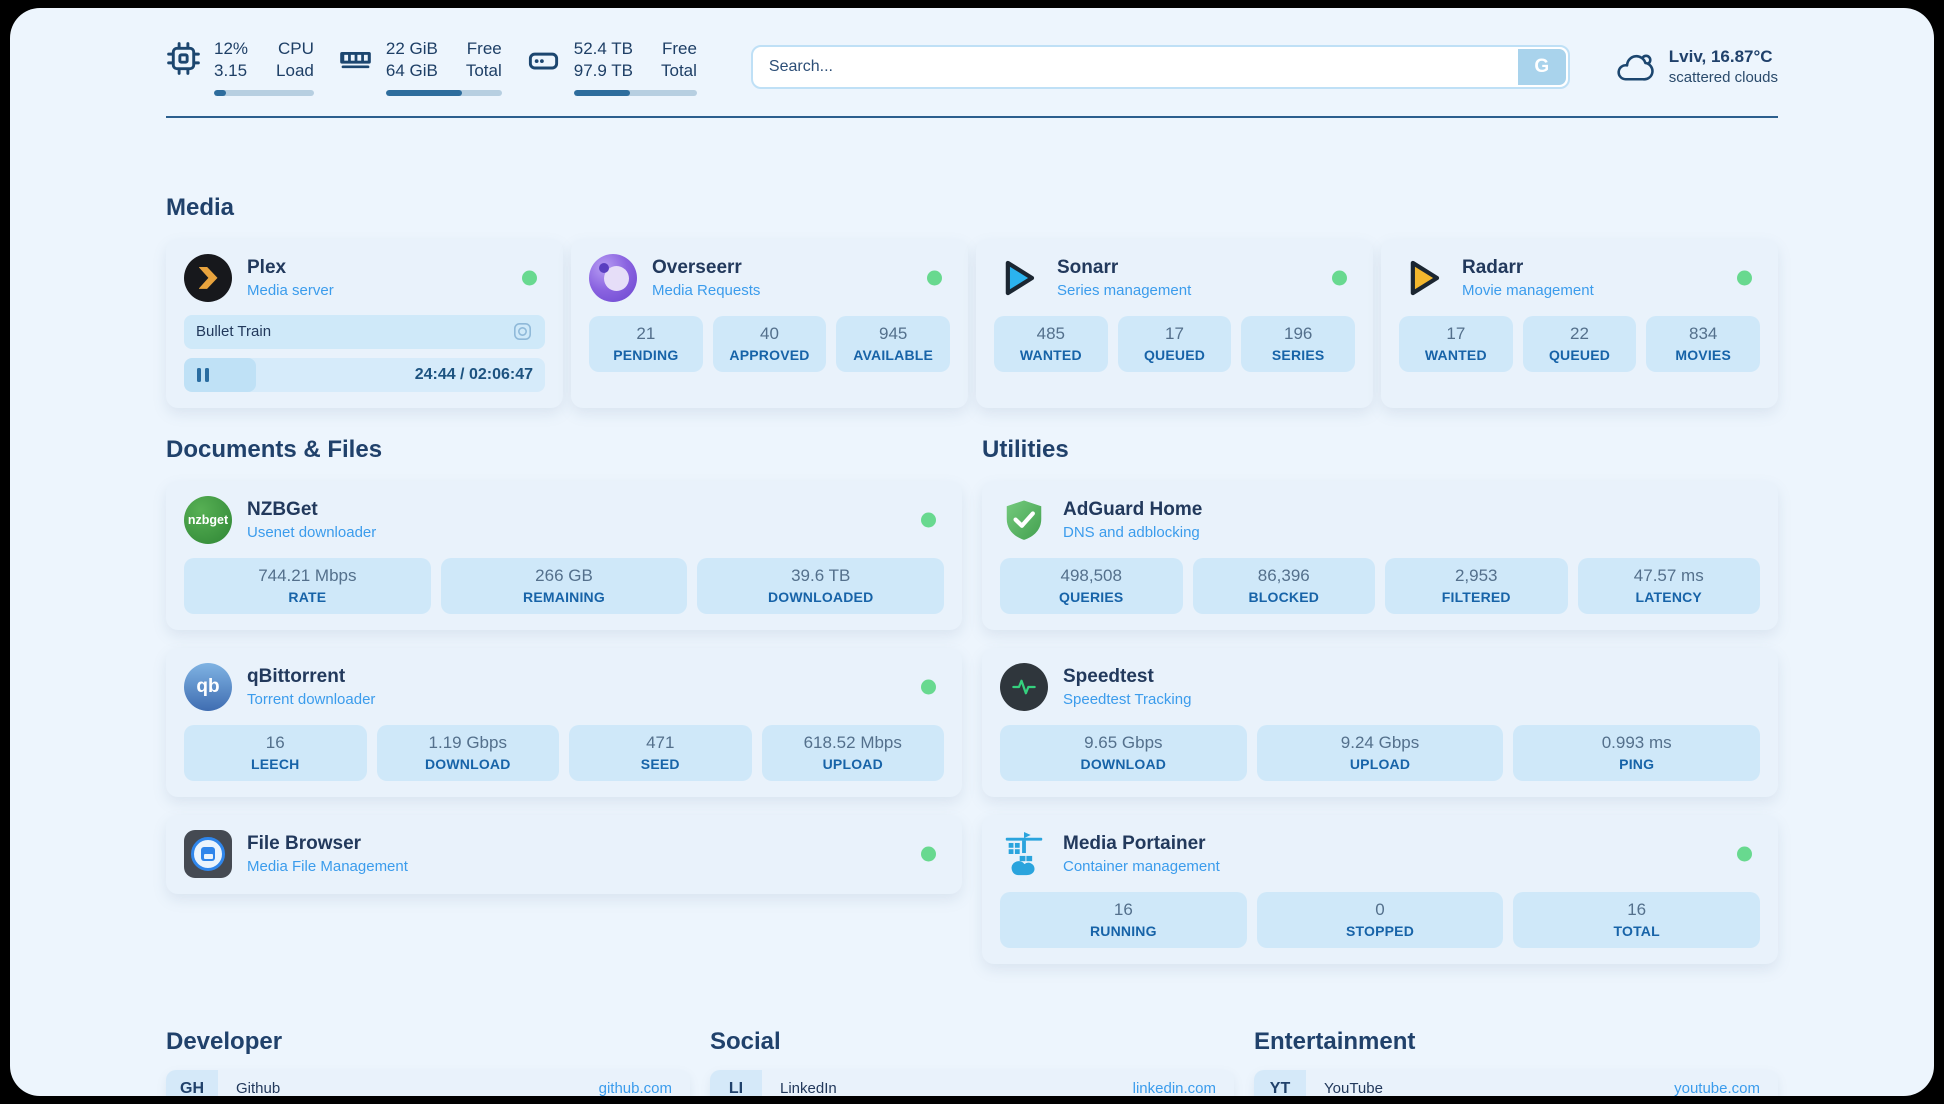 This screenshot has height=1104, width=1944. What do you see at coordinates (231, 71) in the screenshot?
I see `cpu-load-avg: 3.15` at bounding box center [231, 71].